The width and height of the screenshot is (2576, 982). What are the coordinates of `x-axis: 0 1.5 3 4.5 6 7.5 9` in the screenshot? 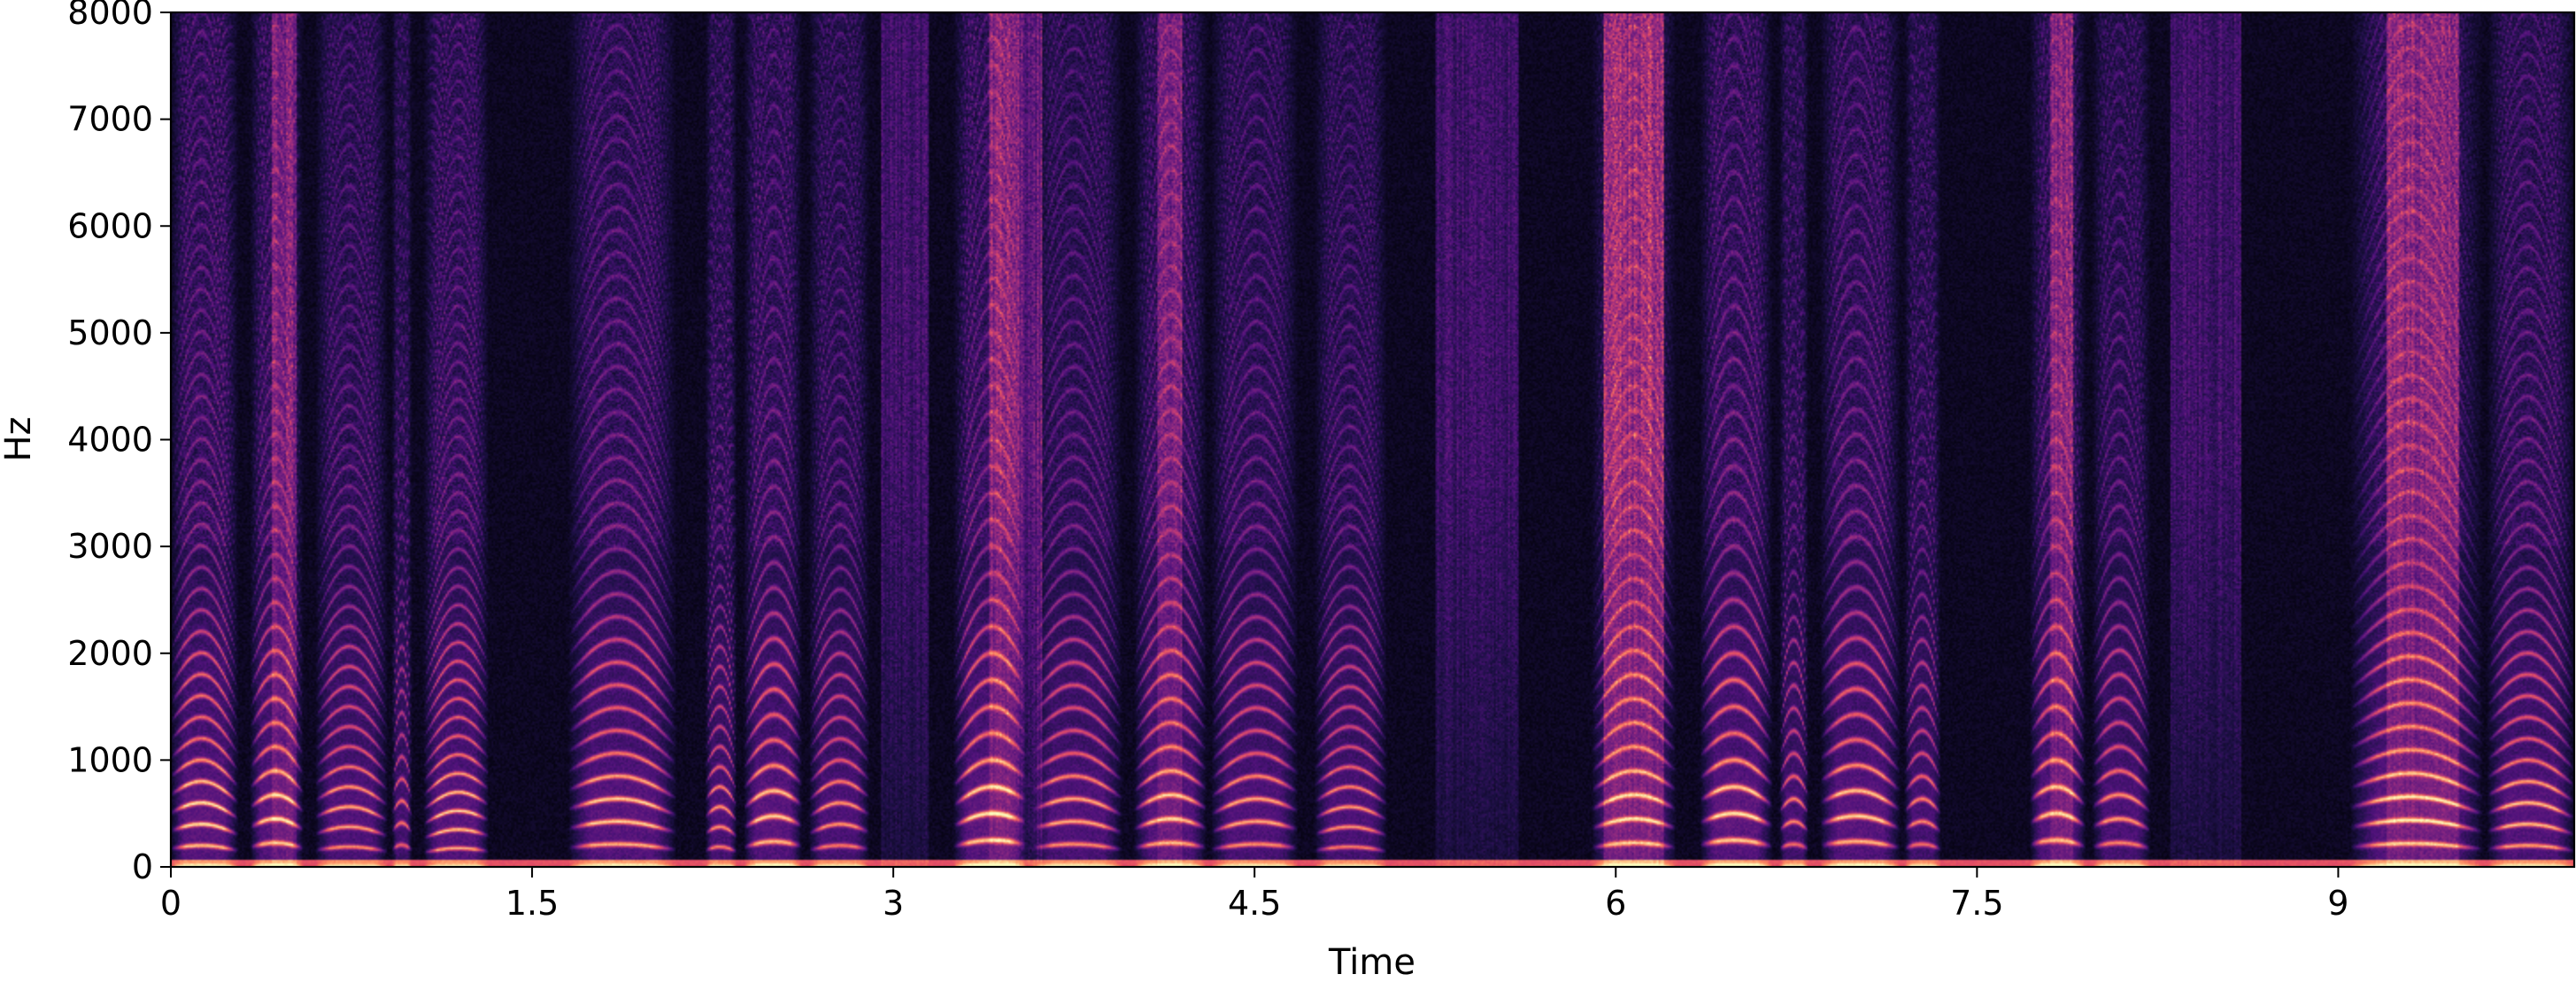 It's located at (1254, 895).